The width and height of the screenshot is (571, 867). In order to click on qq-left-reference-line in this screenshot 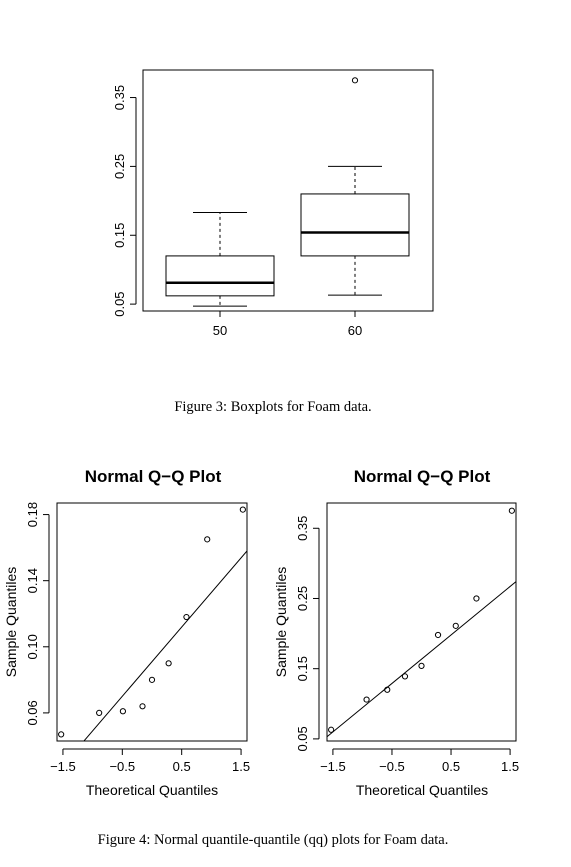, I will do `click(165, 645)`.